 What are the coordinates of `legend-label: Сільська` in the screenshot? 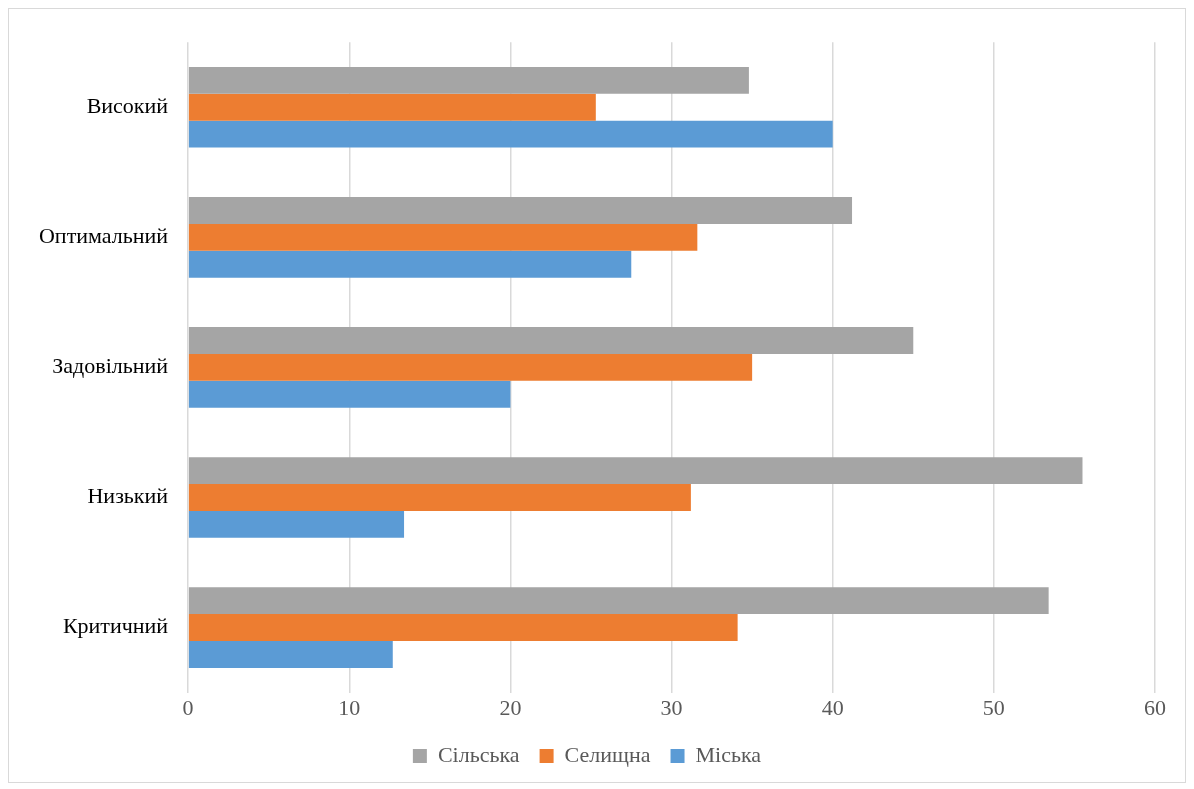 It's located at (478, 754).